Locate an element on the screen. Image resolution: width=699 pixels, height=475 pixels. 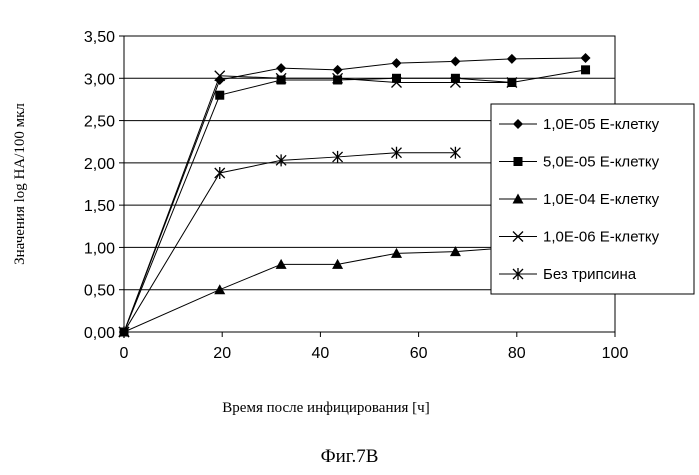
legend-marker is located at coordinates (518, 161).